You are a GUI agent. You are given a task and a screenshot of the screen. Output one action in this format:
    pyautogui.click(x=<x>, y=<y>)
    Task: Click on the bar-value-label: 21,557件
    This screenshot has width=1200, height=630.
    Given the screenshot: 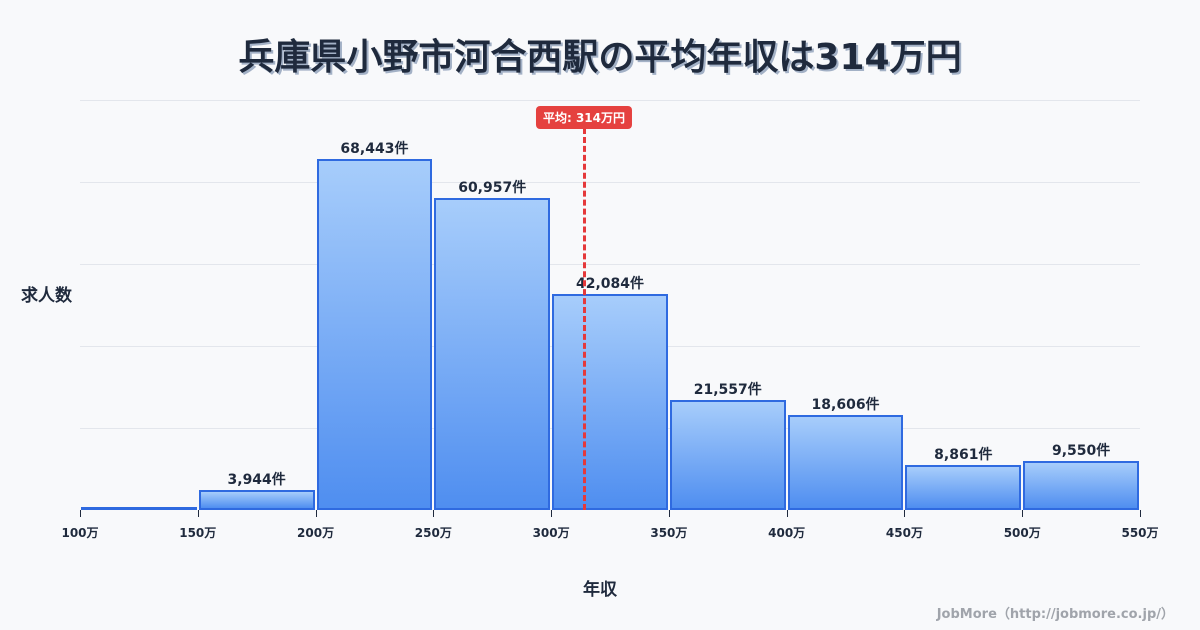 What is the action you would take?
    pyautogui.click(x=727, y=389)
    